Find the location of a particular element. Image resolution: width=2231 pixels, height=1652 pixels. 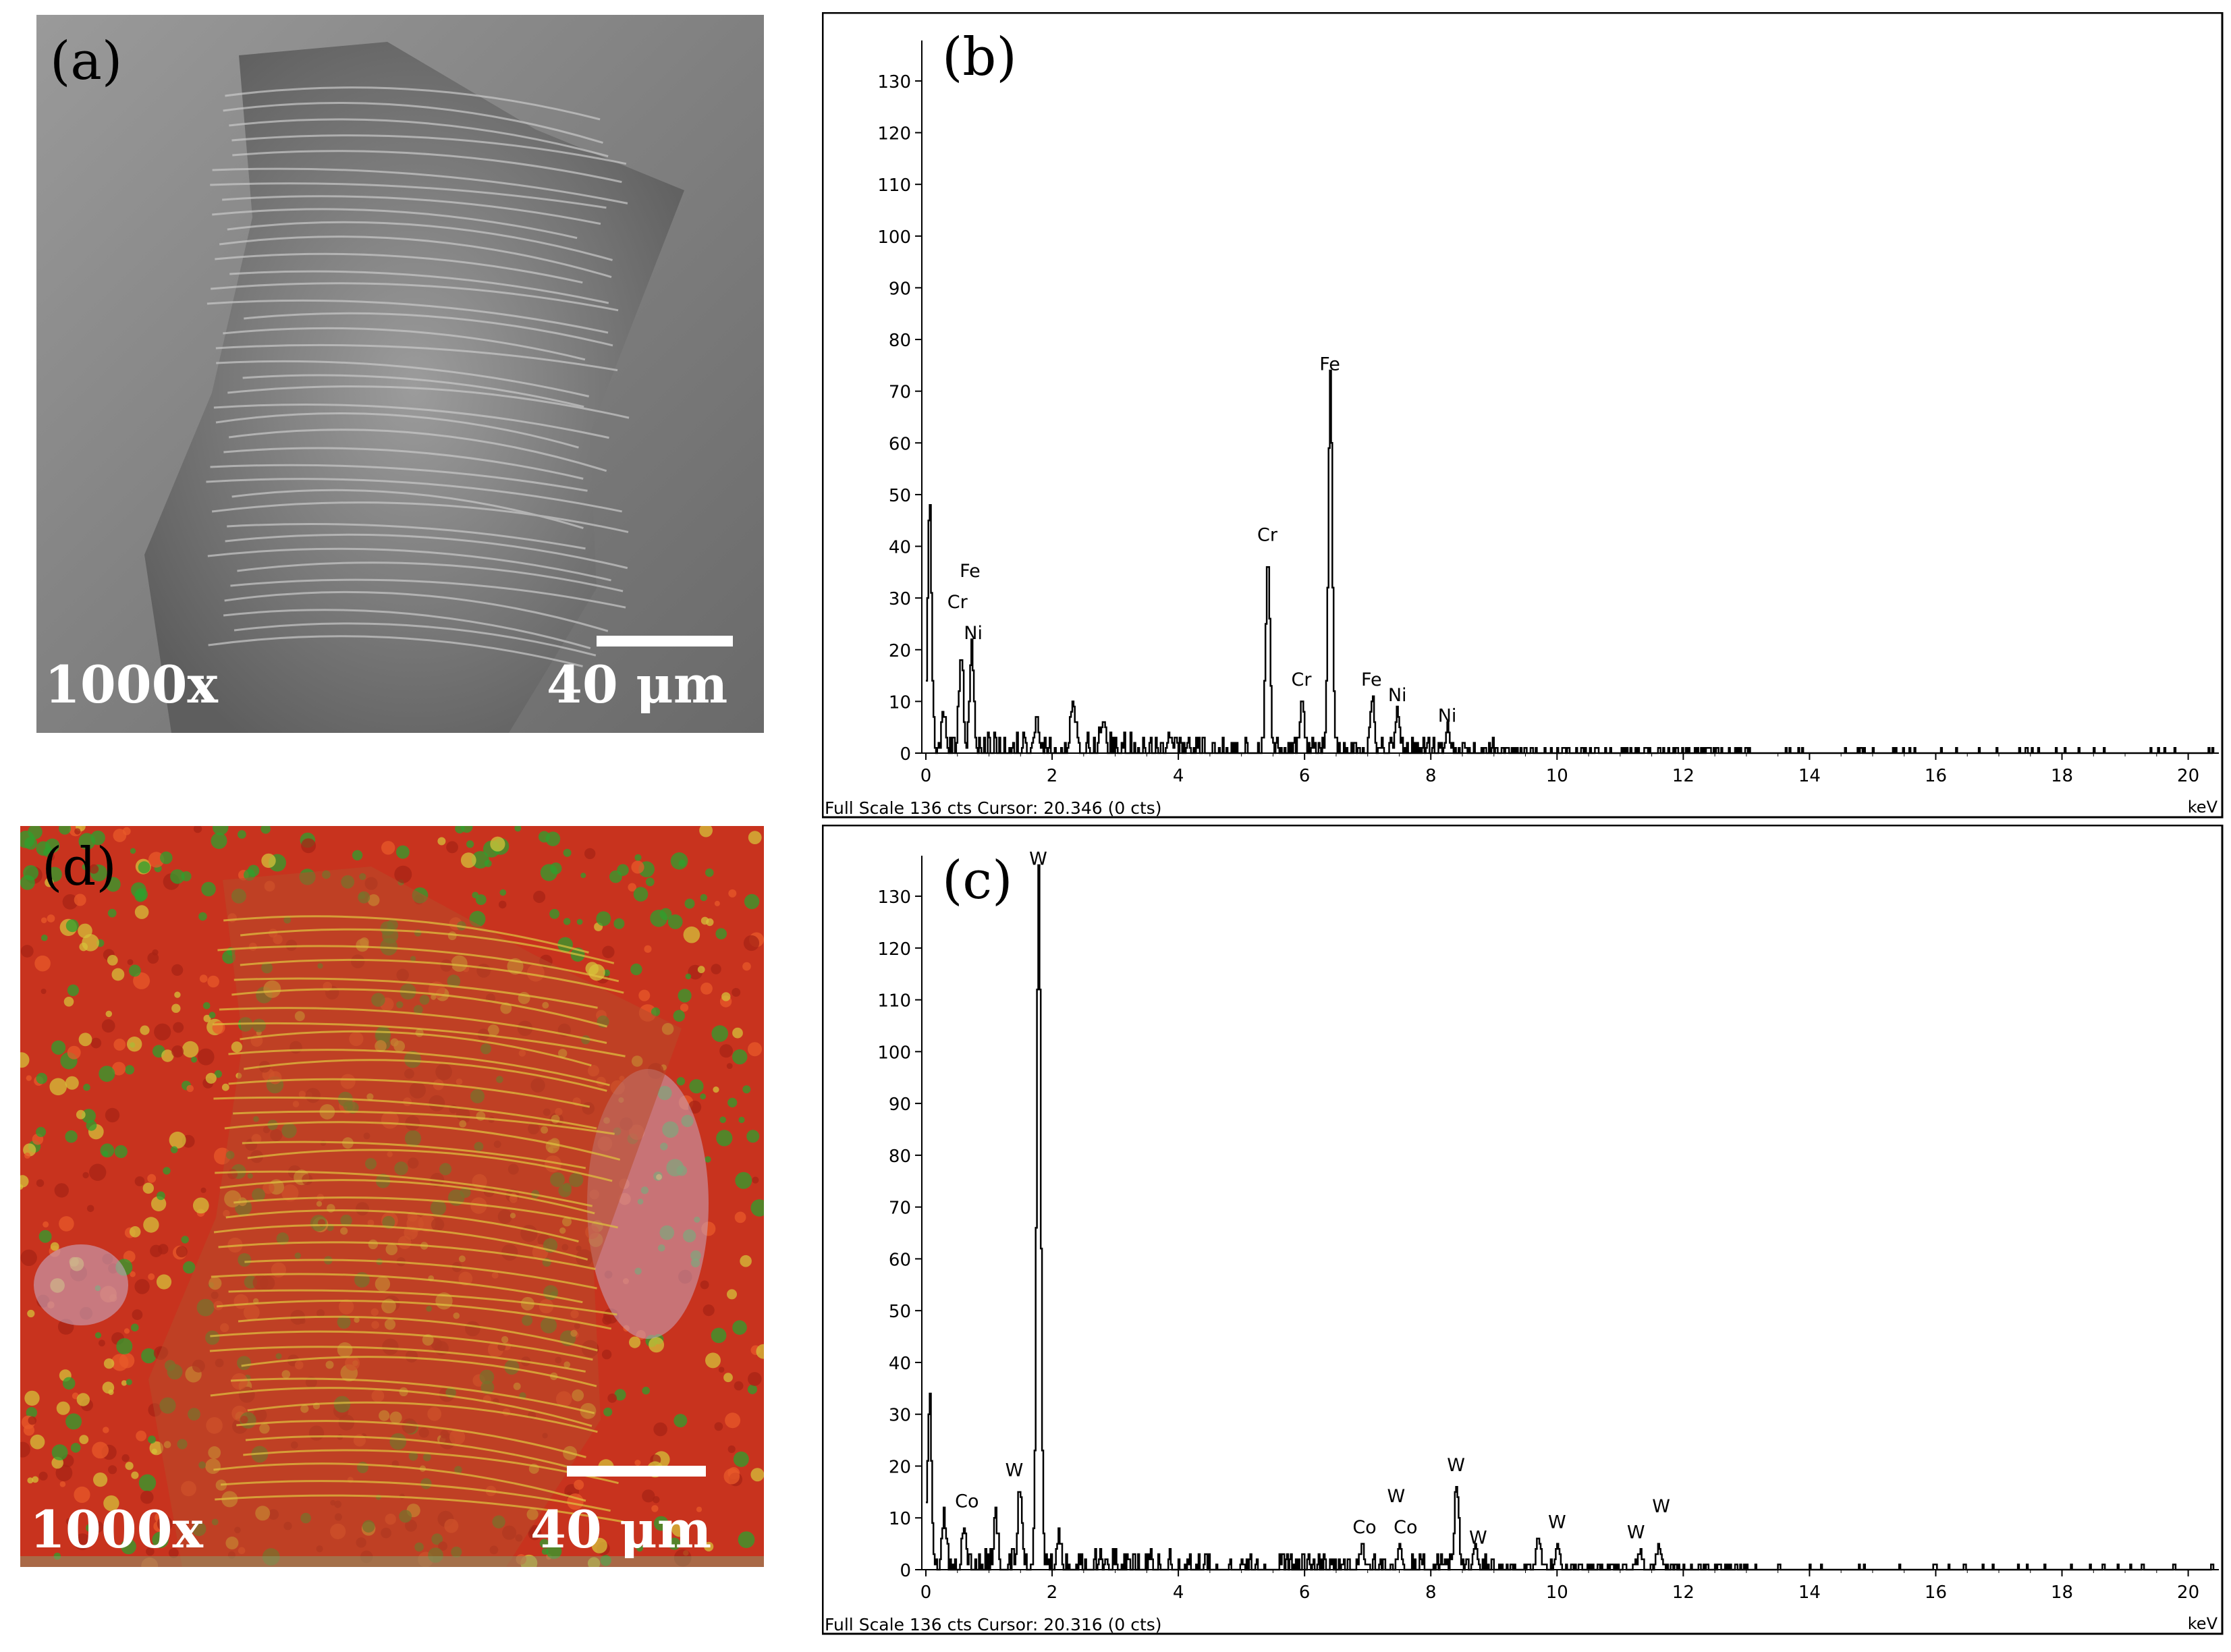

panel-label-b: (b) is located at coordinates (979, 57).